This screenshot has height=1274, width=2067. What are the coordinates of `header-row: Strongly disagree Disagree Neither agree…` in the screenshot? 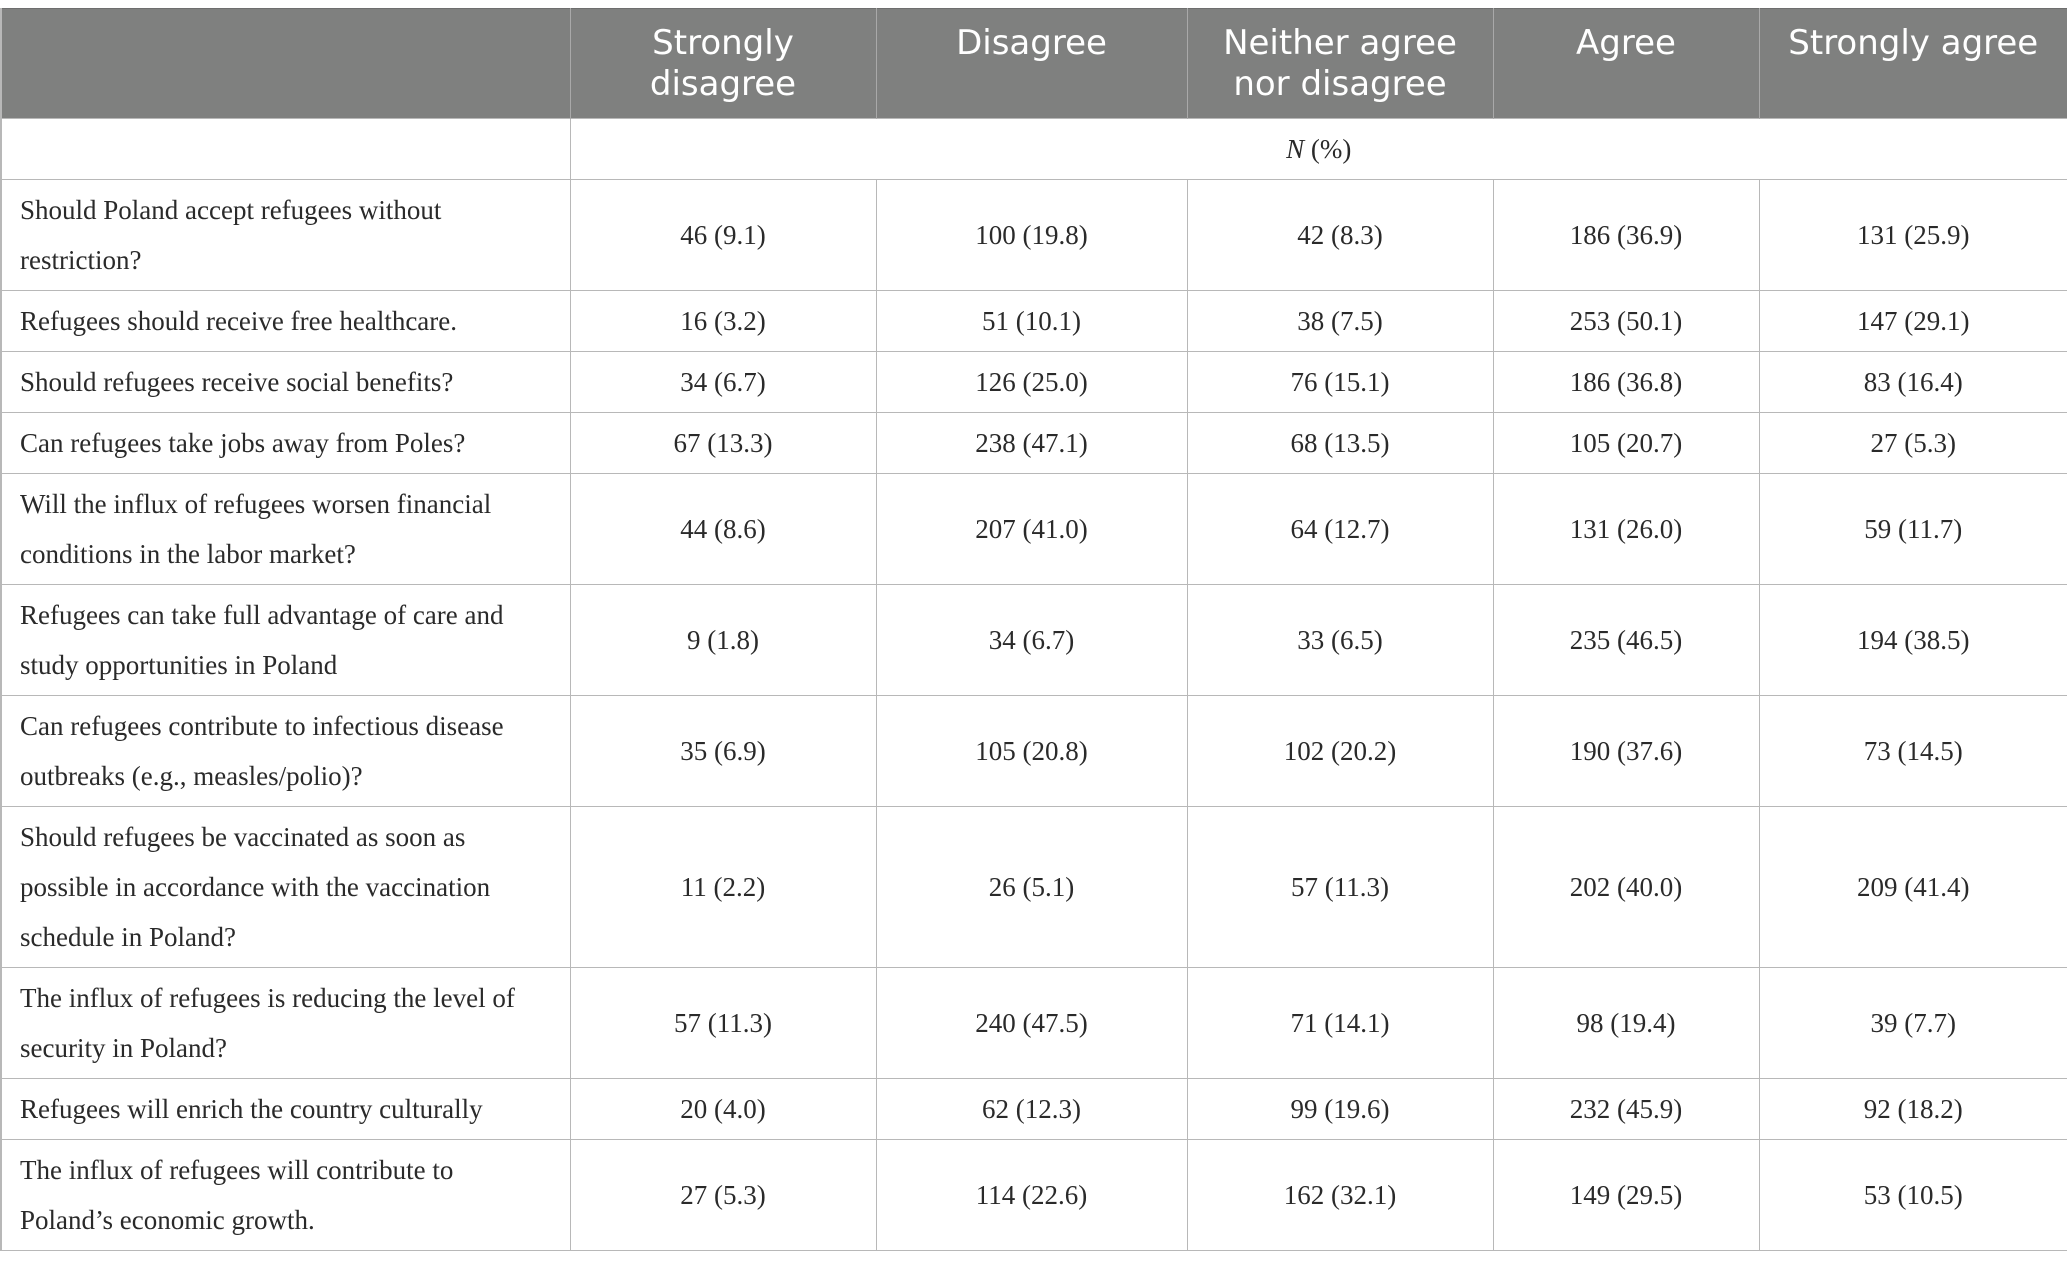 It's located at (1034, 63).